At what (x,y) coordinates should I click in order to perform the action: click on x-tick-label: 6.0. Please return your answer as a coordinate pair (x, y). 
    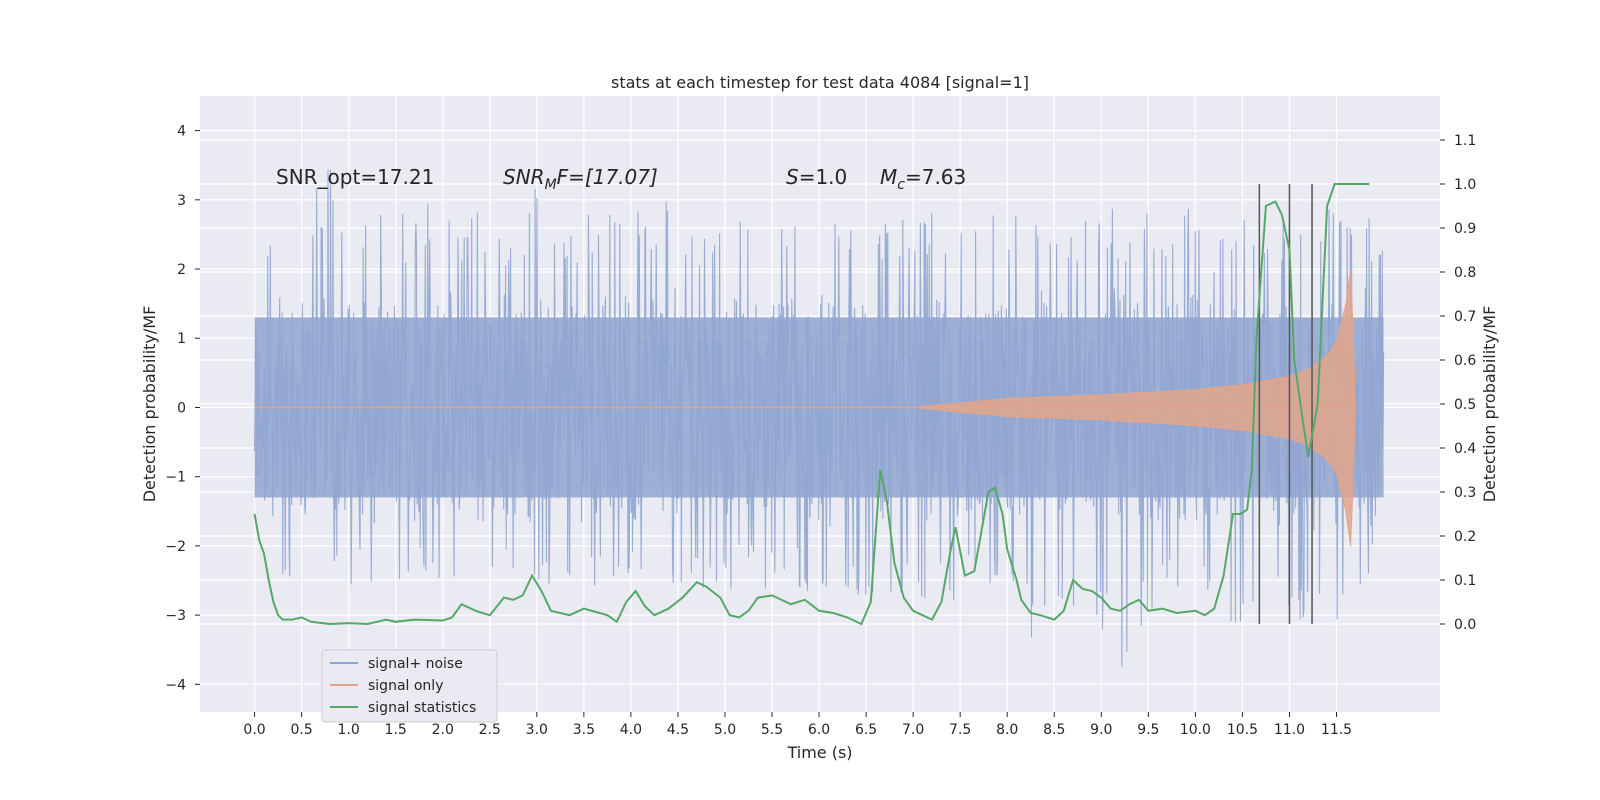
    Looking at the image, I should click on (819, 730).